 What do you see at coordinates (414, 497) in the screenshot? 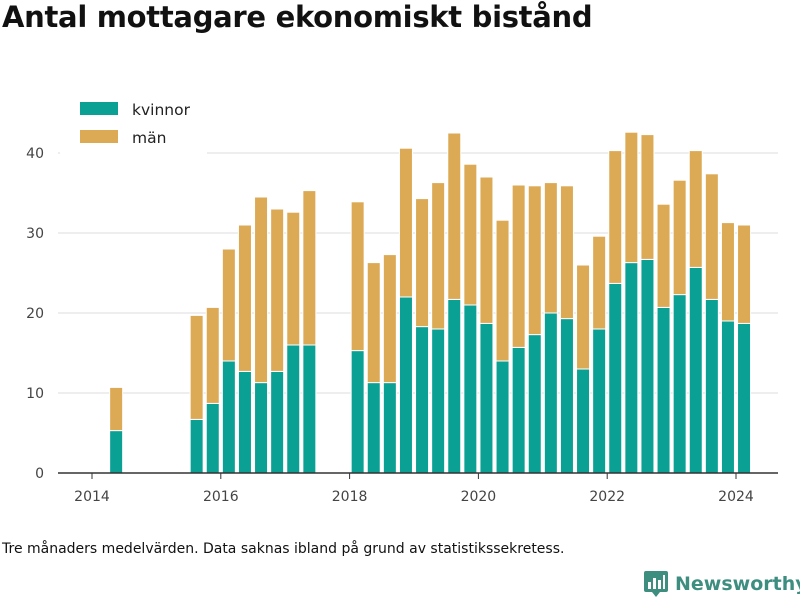
I see `x-tick-labels: 2014 2016 2018 2020 2022 2024` at bounding box center [414, 497].